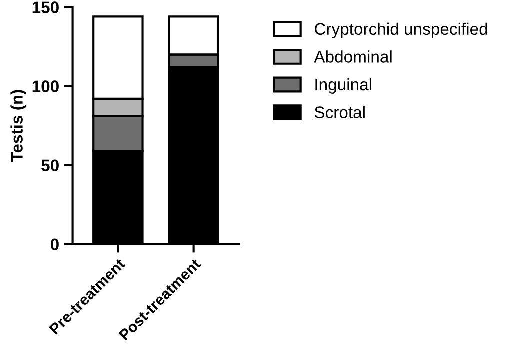 This screenshot has width=520, height=362. What do you see at coordinates (18, 126) in the screenshot?
I see `y-axis-title: Testis (n)` at bounding box center [18, 126].